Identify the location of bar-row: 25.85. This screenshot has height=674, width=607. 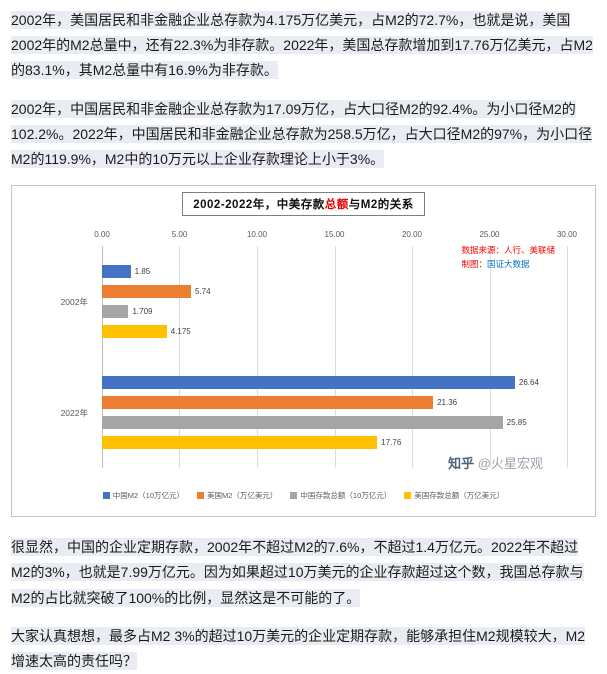
(334, 423).